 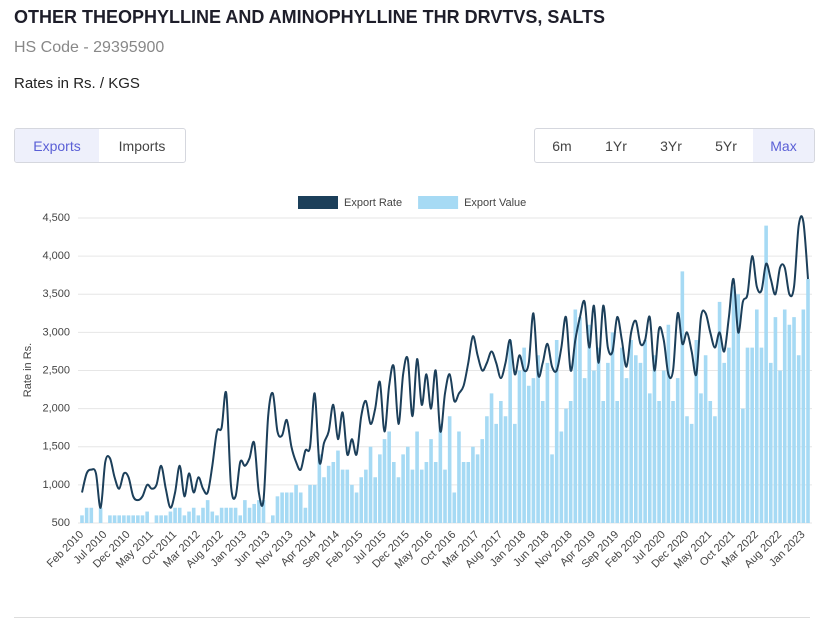 I want to click on hs-code: HS Code - 29395900, so click(x=89, y=47).